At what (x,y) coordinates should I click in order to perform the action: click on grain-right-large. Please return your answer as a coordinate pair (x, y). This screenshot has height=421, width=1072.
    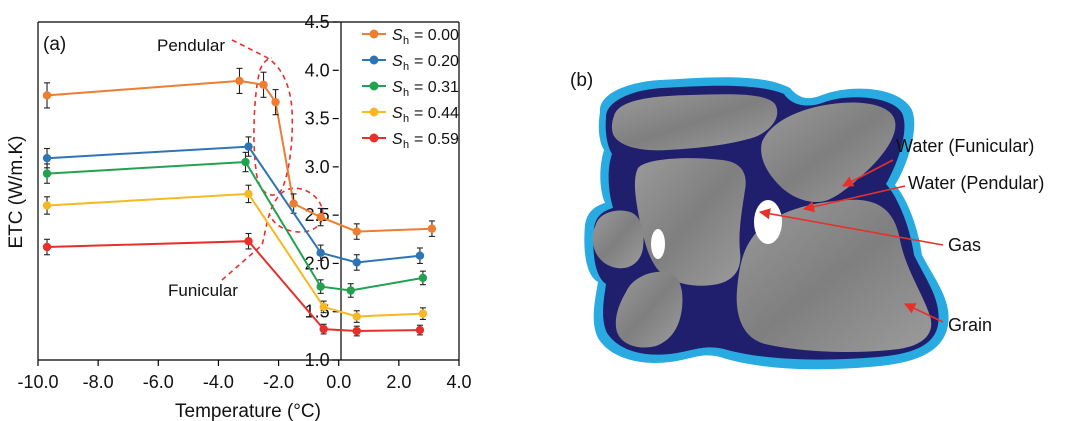
    Looking at the image, I should click on (834, 275).